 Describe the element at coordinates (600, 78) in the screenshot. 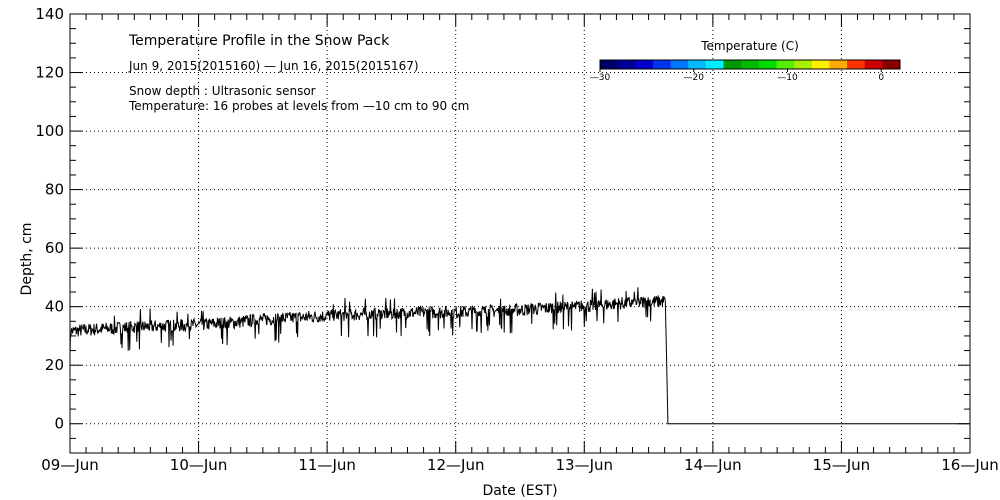

I see `colorbar-tick-label: —30` at that location.